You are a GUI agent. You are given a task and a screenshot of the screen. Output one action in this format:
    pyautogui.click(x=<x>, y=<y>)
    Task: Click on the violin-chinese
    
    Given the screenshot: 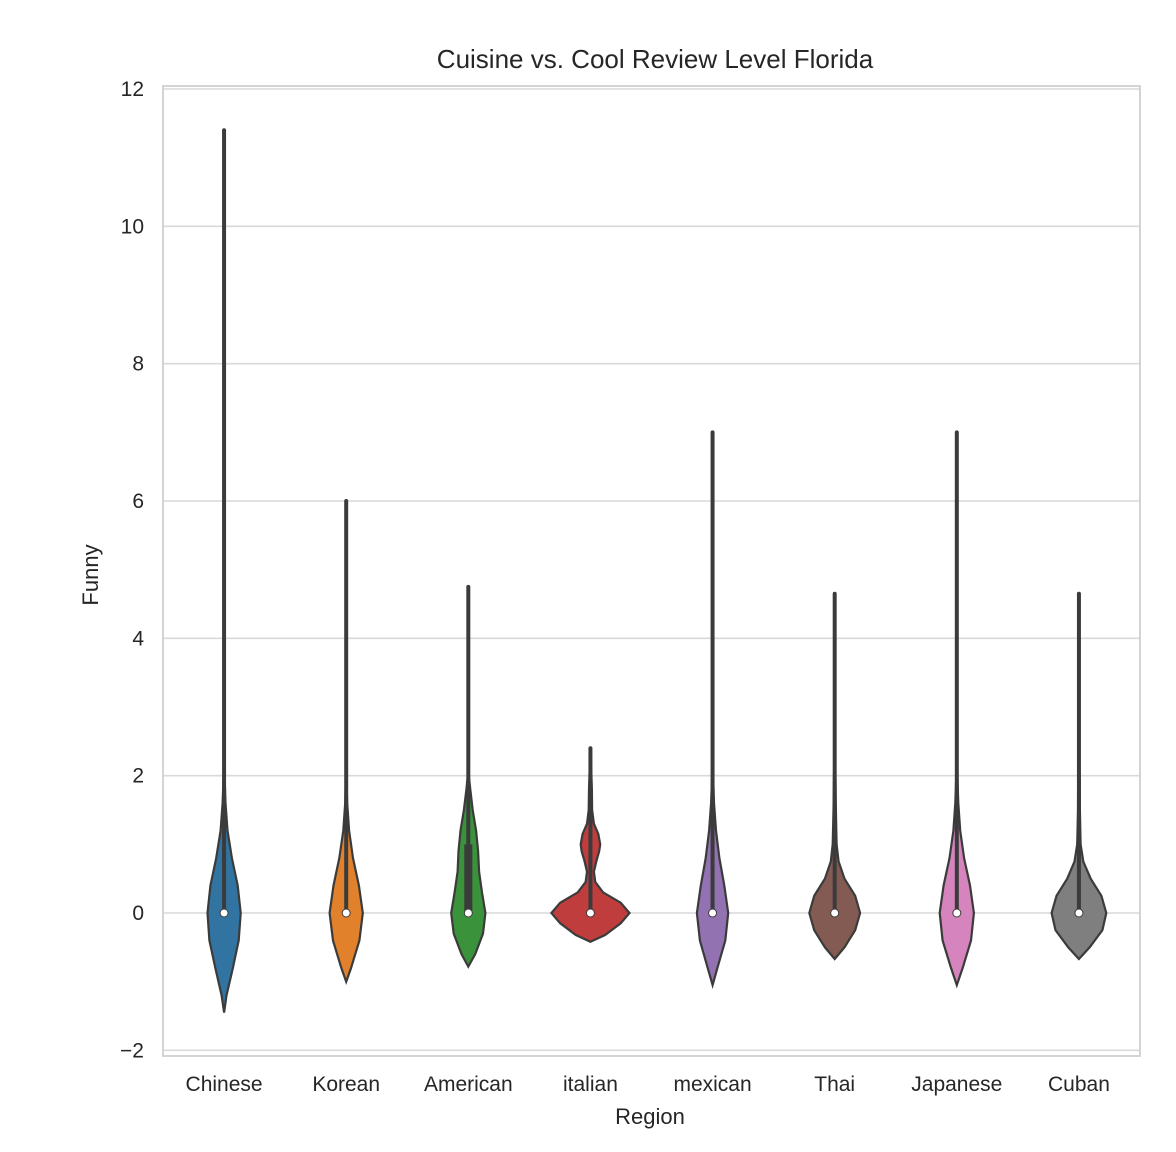 What is the action you would take?
    pyautogui.click(x=224, y=570)
    